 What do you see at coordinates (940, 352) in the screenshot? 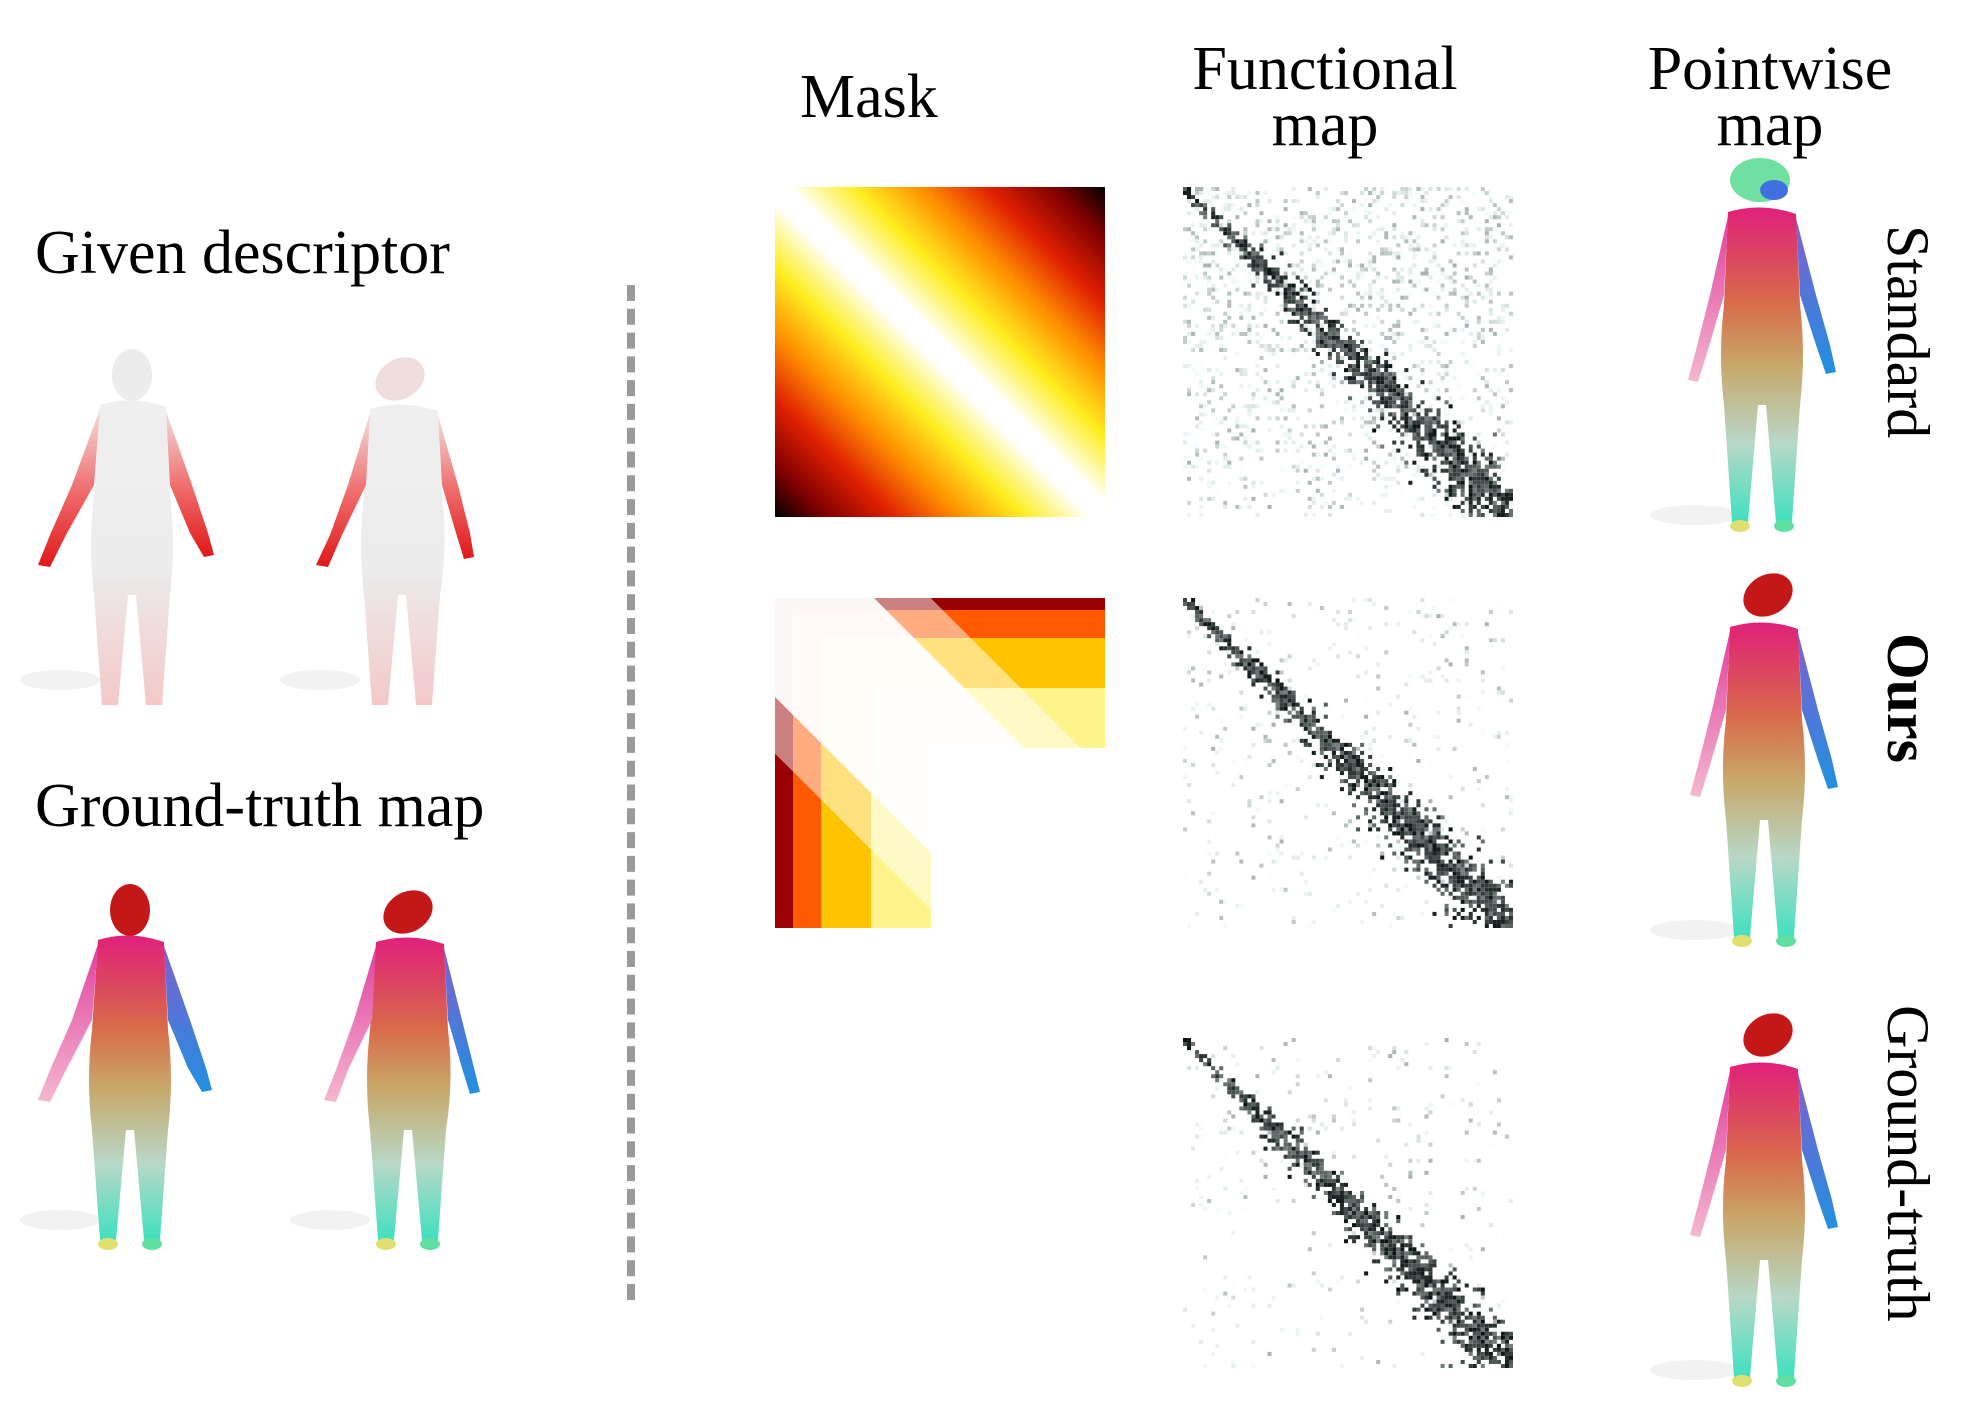
I see `mask-matrix-standard` at bounding box center [940, 352].